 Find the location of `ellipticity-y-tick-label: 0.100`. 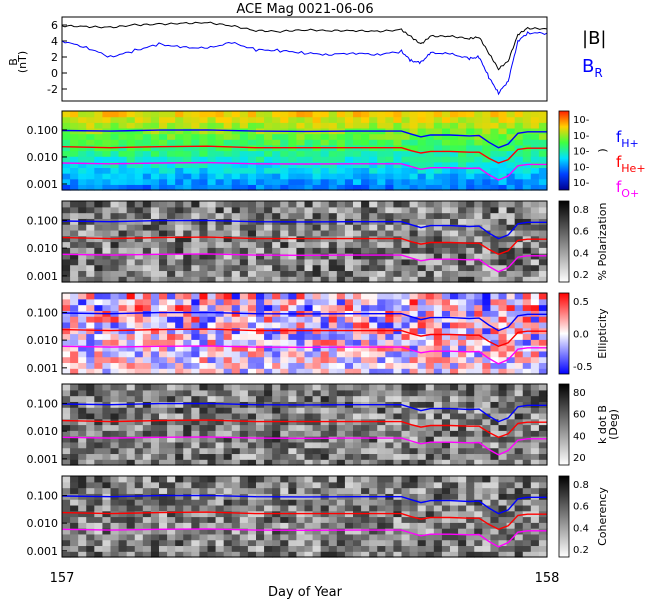

ellipticity-y-tick-label: 0.100 is located at coordinates (43, 312).